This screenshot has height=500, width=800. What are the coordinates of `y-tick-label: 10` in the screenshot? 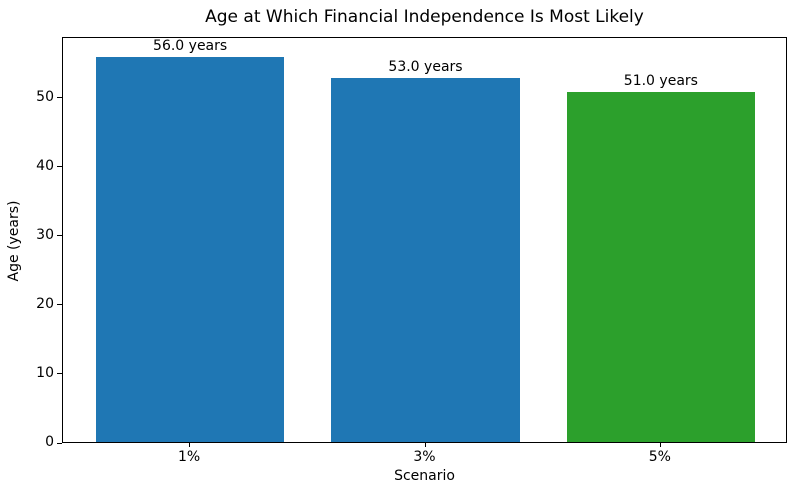 It's located at (45, 372).